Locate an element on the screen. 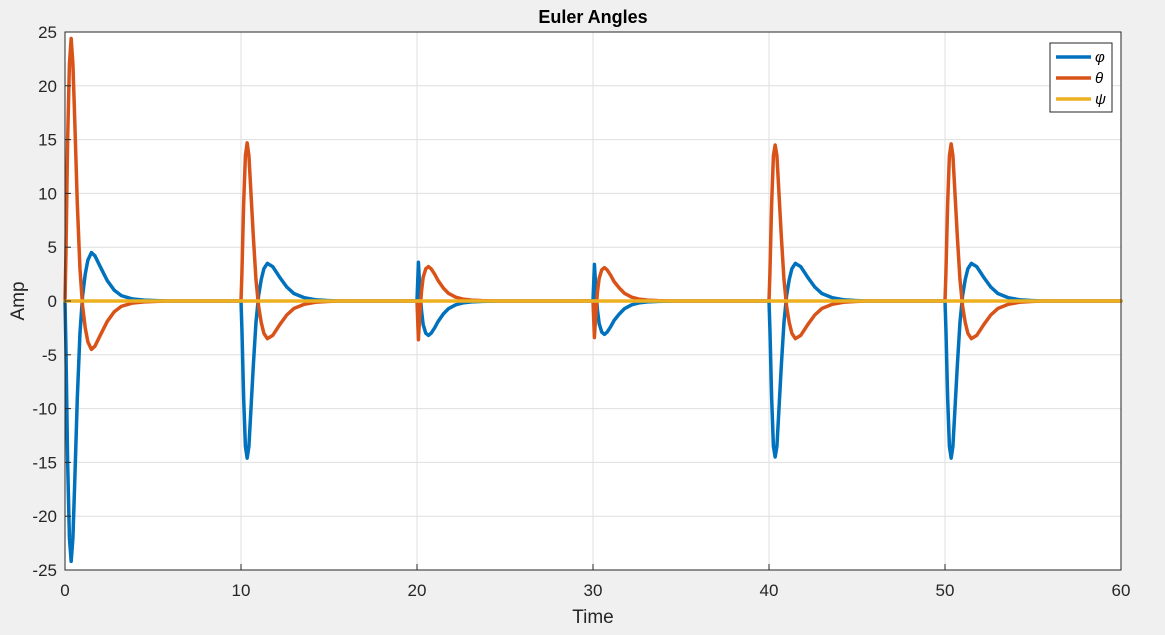 The image size is (1165, 635). x-tick-label: 0 is located at coordinates (64, 590).